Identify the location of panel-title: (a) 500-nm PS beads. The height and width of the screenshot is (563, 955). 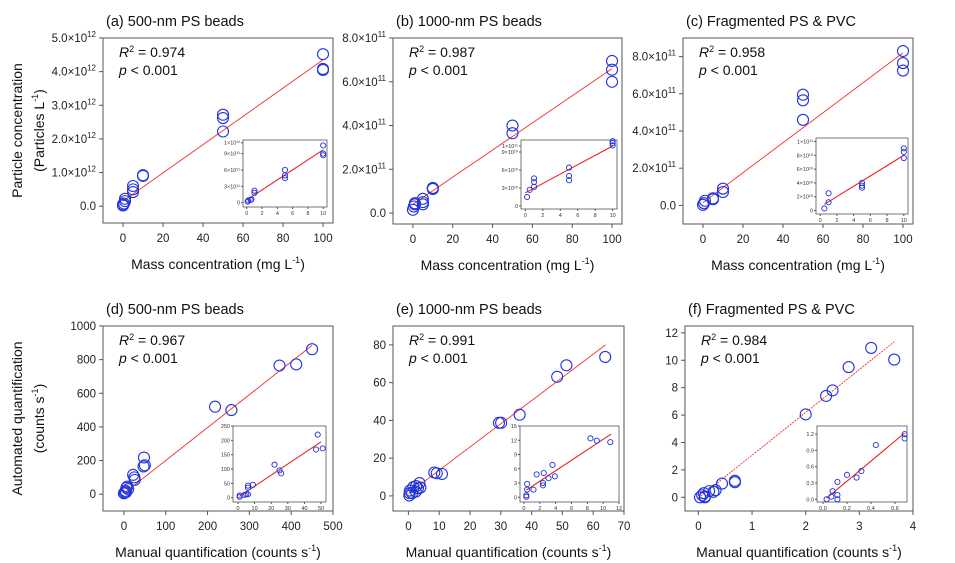
(175, 22).